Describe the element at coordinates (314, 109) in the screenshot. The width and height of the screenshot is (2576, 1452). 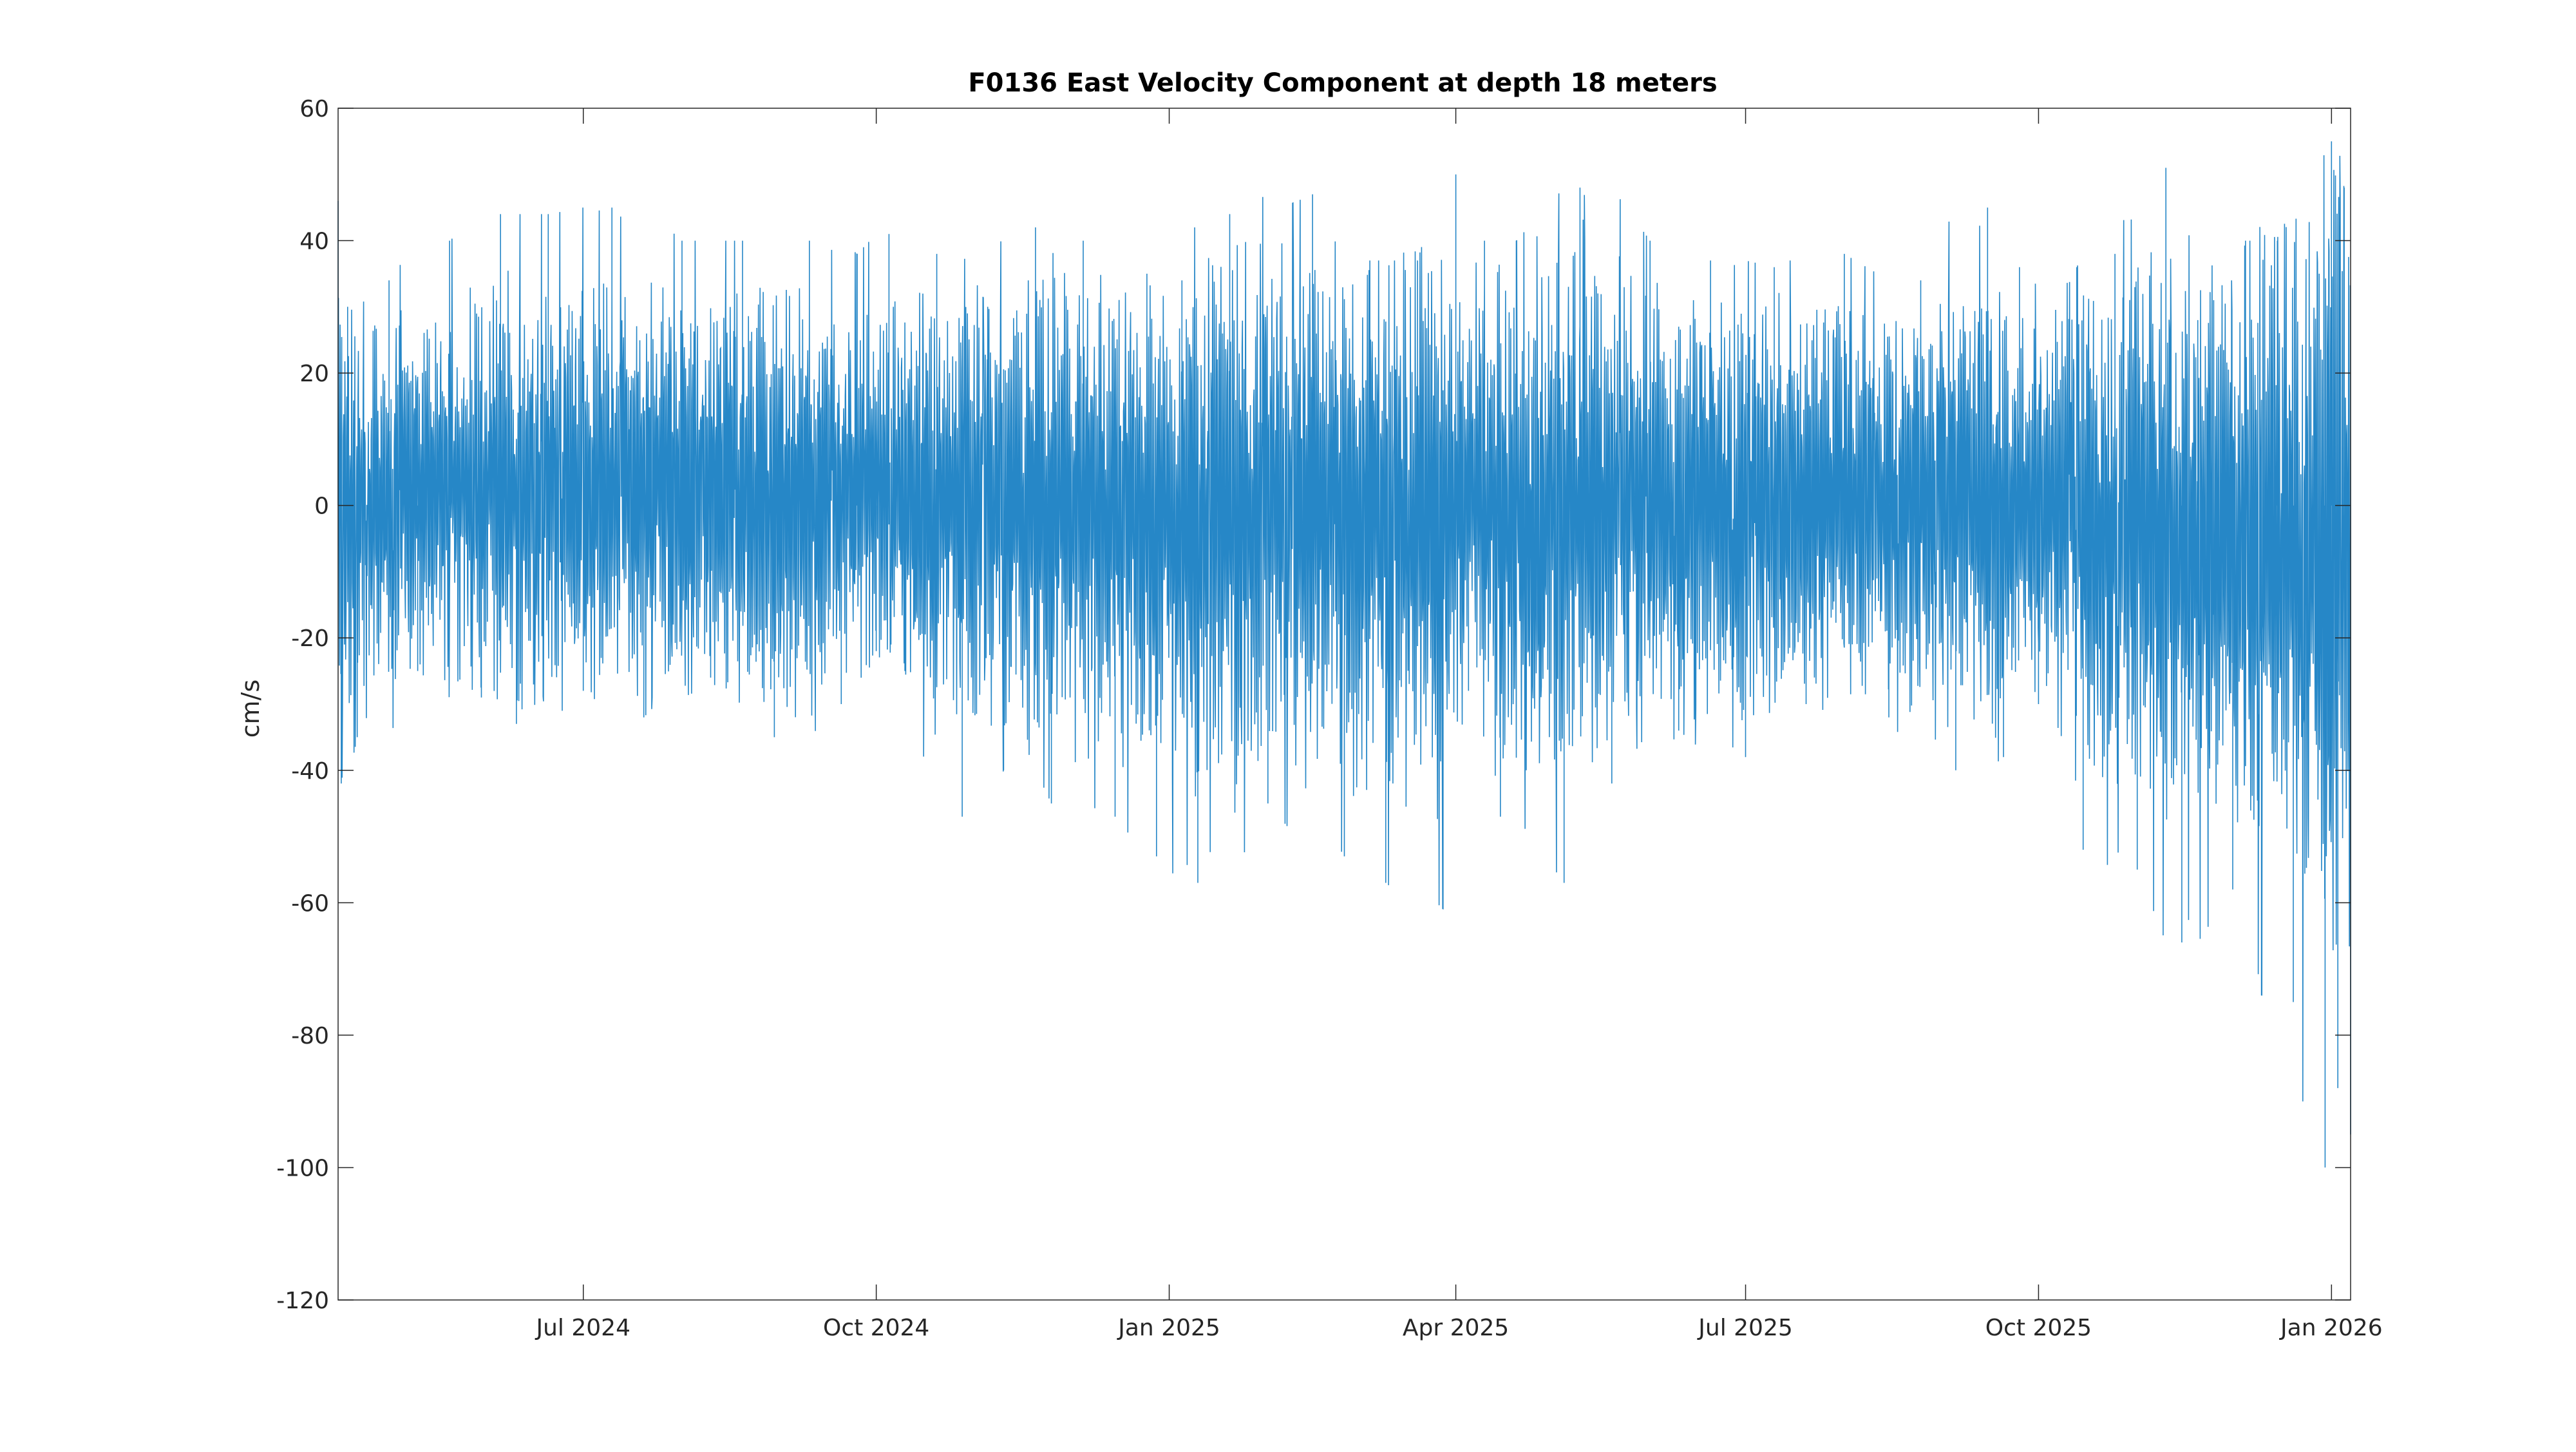
I see `y-tick-label: 60` at that location.